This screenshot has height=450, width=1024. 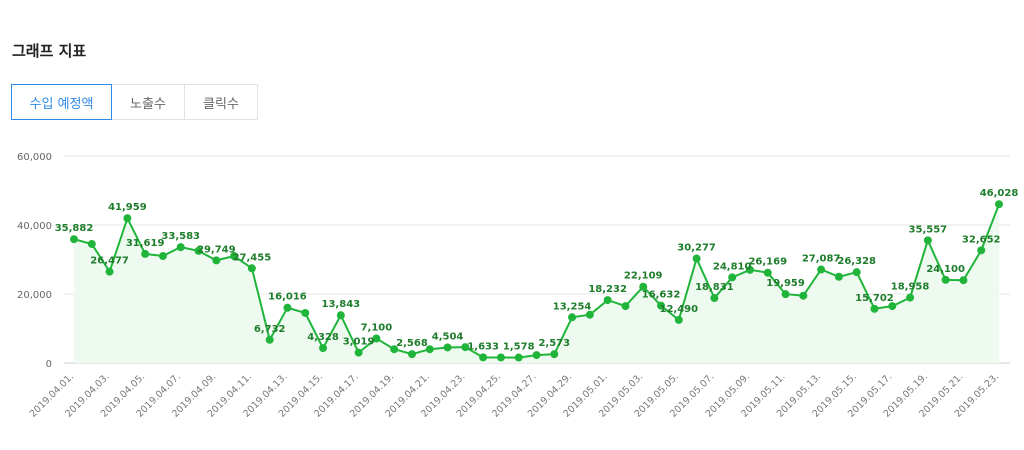 What do you see at coordinates (74, 228) in the screenshot?
I see `data-label: 35,882` at bounding box center [74, 228].